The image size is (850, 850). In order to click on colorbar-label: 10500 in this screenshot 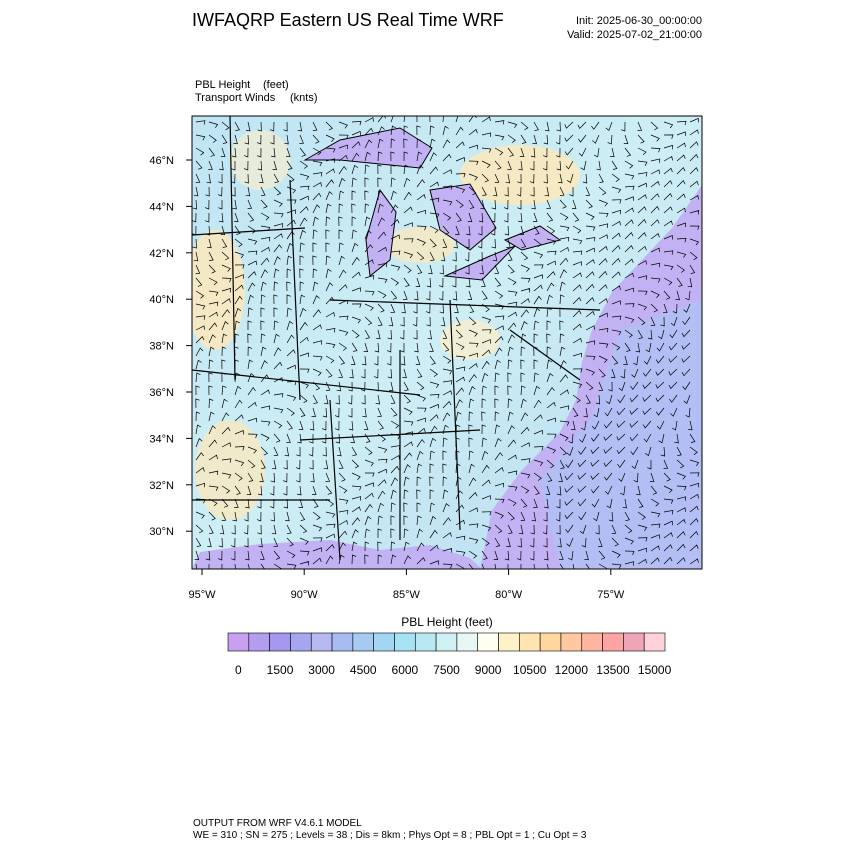, I will do `click(530, 670)`.